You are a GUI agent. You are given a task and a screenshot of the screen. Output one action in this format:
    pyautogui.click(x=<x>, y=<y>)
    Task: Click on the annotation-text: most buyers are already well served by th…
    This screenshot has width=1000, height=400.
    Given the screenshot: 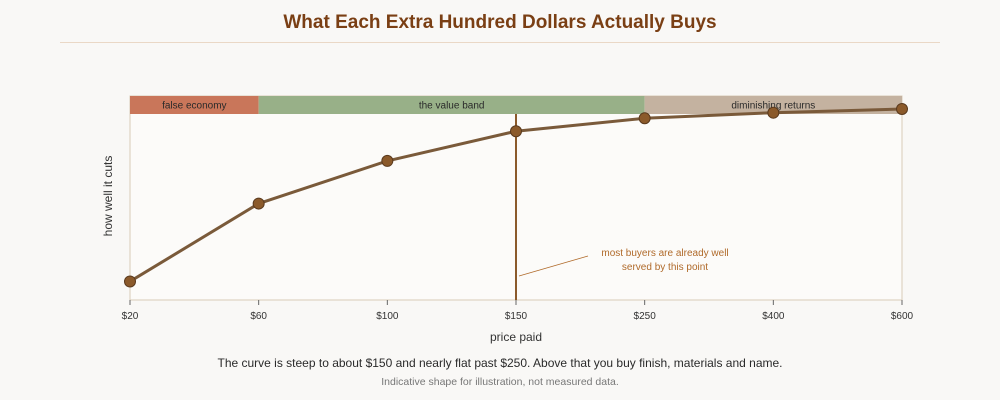 What is the action you would take?
    pyautogui.click(x=664, y=260)
    